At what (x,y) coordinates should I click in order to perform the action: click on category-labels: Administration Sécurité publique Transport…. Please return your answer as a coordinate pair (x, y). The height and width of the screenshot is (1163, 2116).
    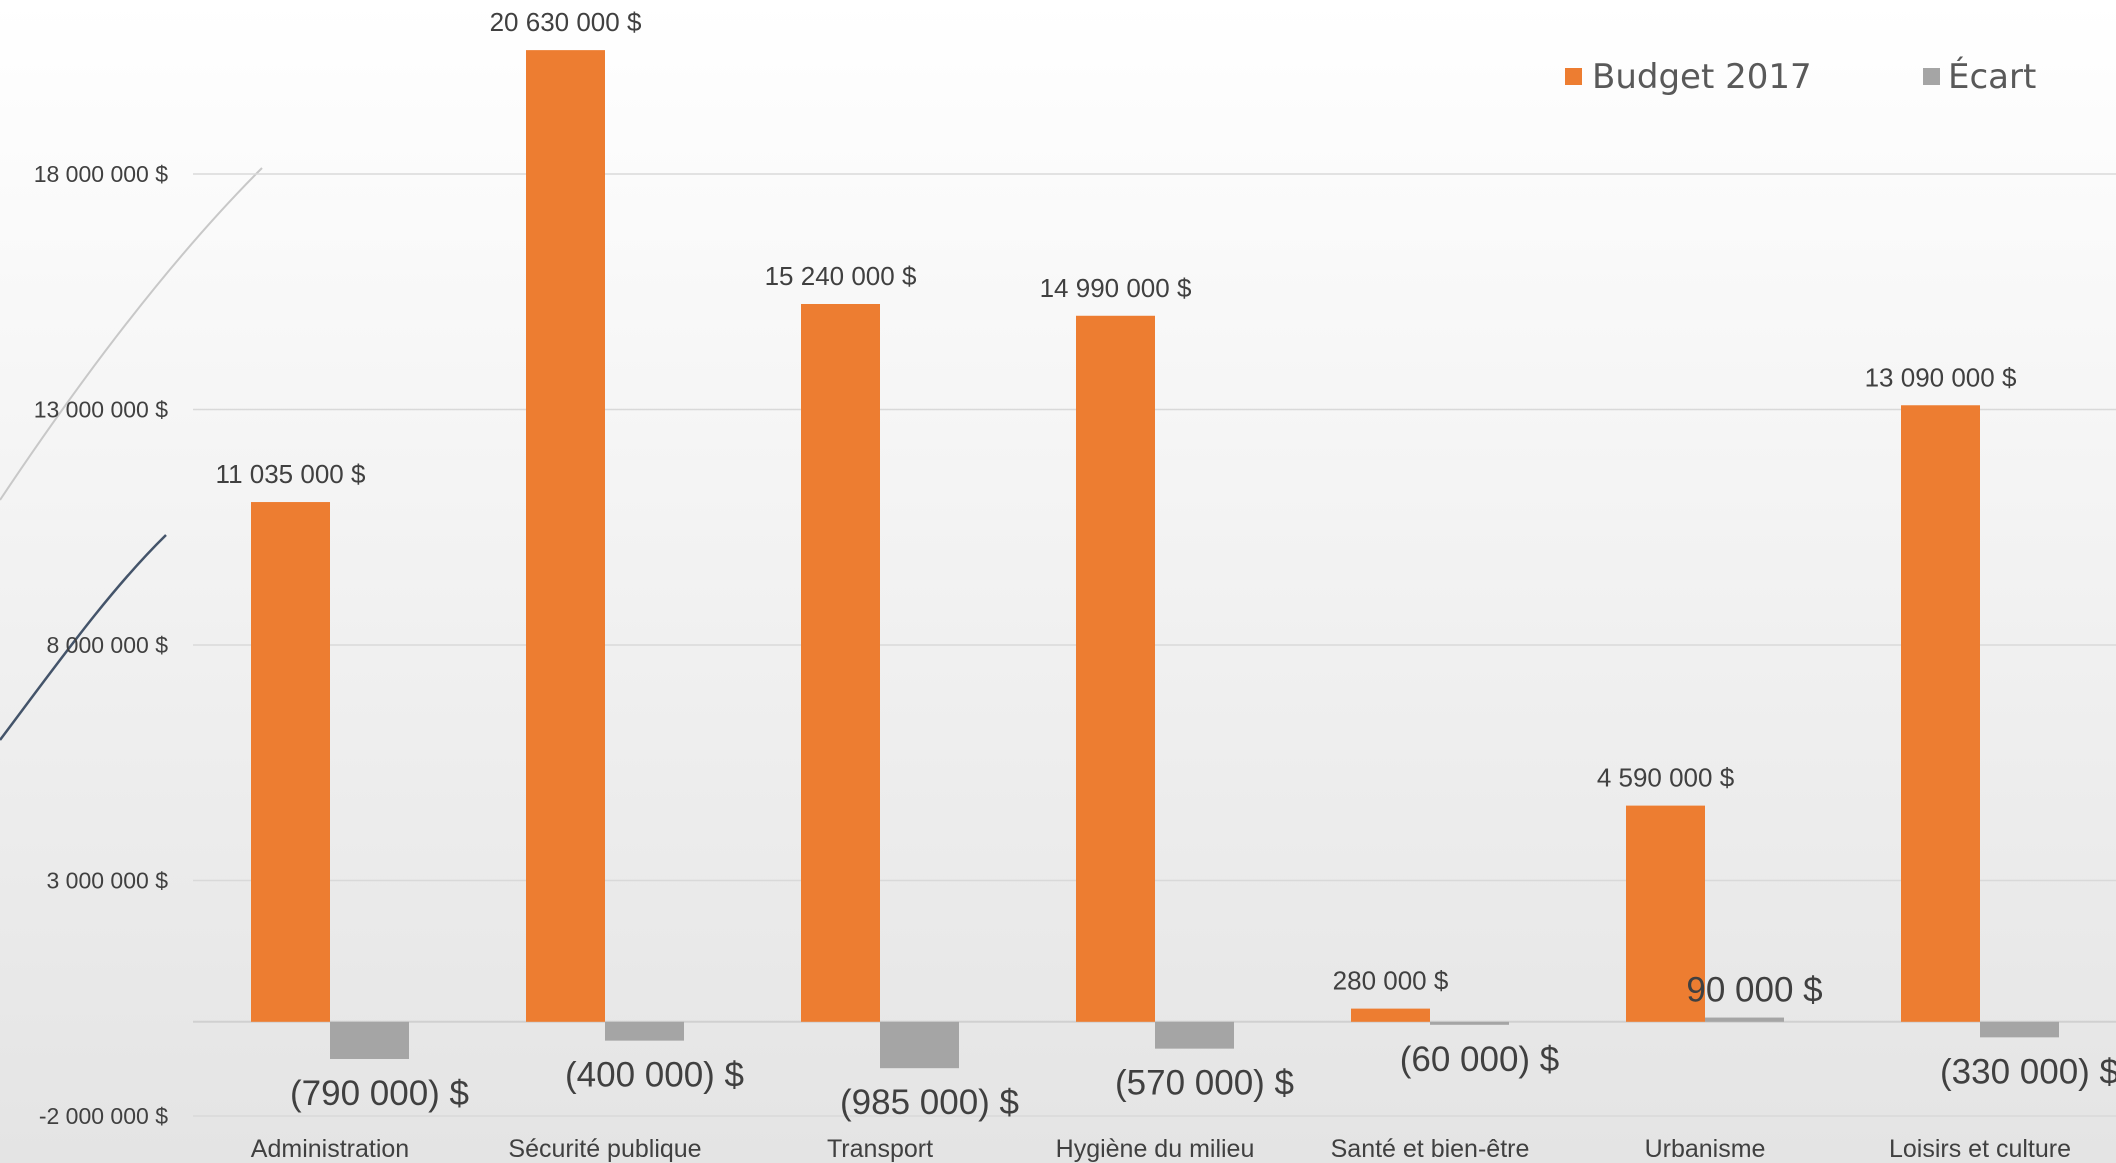
    Looking at the image, I should click on (1161, 1149).